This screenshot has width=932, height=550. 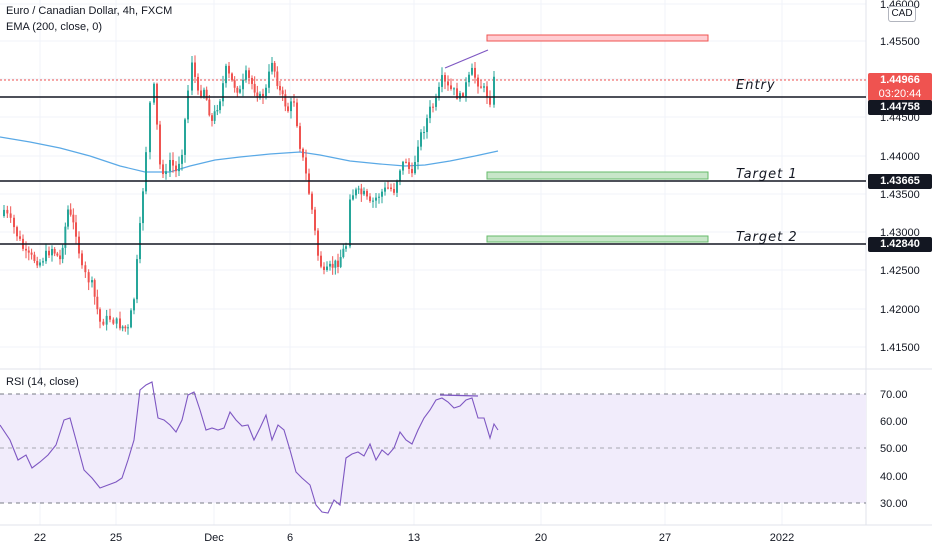 What do you see at coordinates (900, 107) in the screenshot?
I see `entry-price-tag: 1.44758` at bounding box center [900, 107].